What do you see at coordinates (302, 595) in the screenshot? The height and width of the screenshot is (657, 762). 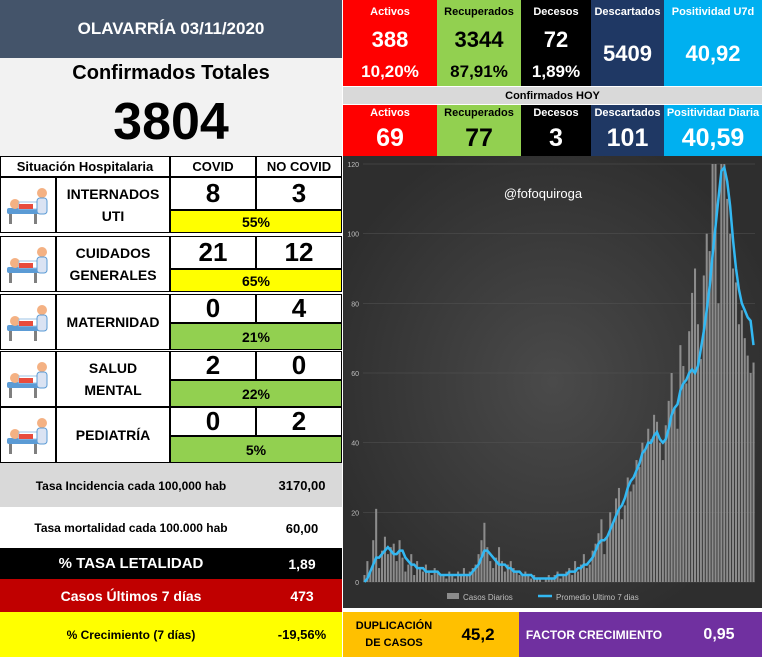 I see `last7-value: 473` at bounding box center [302, 595].